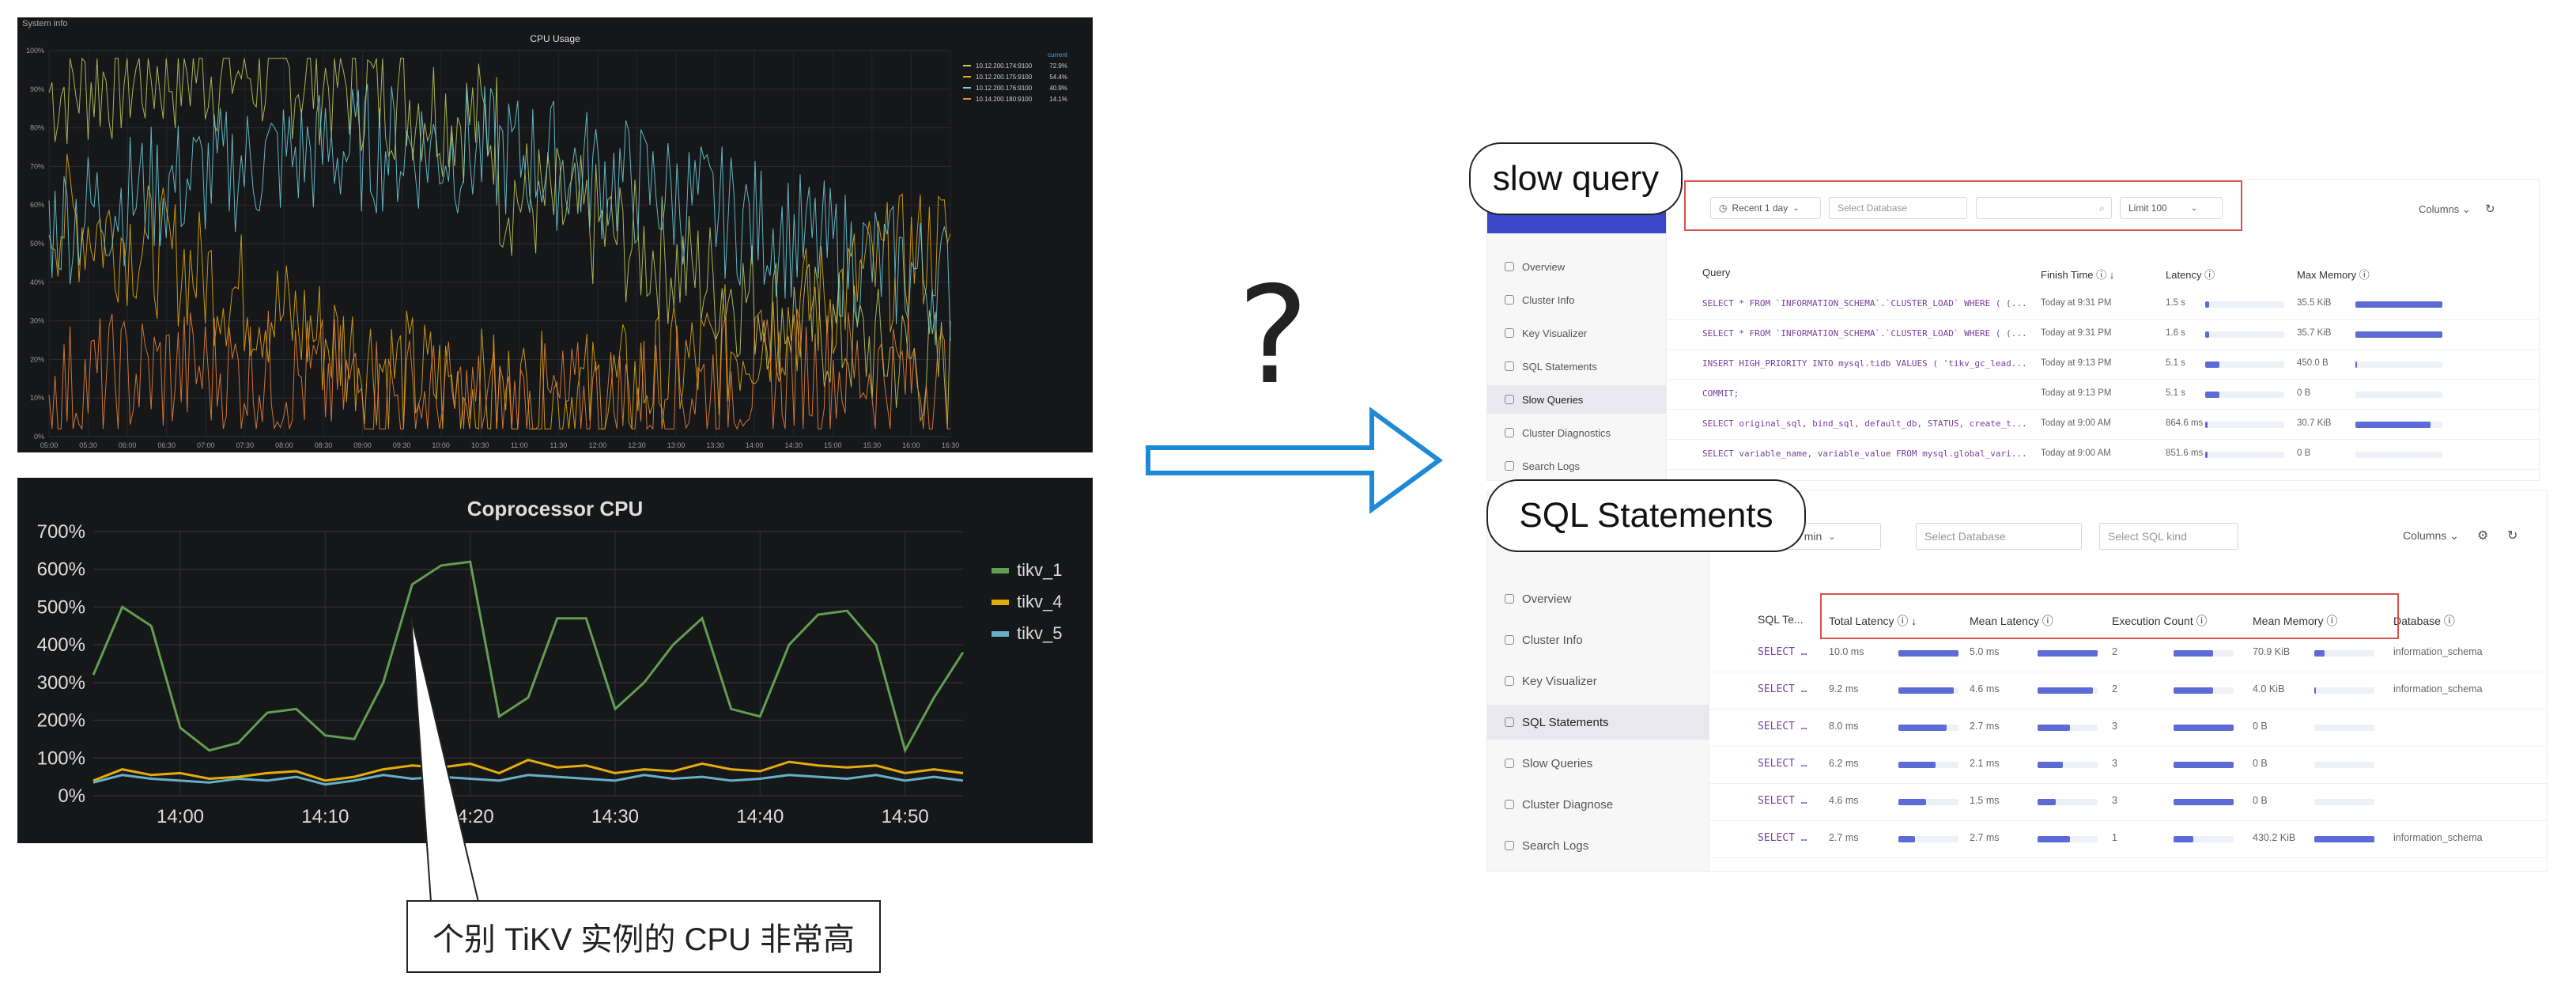 The height and width of the screenshot is (984, 2576). I want to click on execution-count-bar, so click(2204, 802).